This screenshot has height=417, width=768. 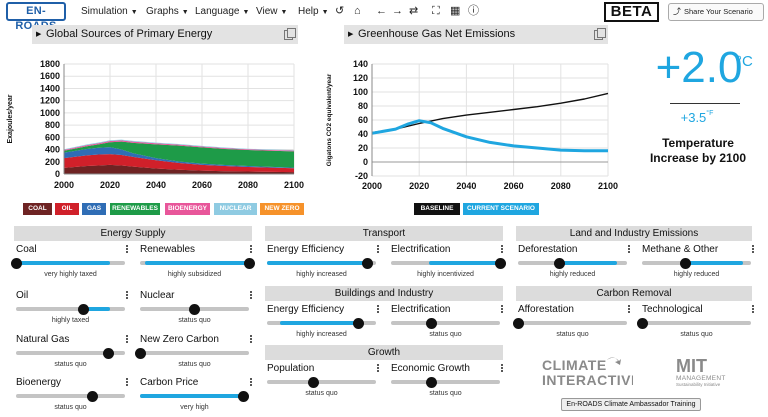 I want to click on slider-fill, so click(x=96, y=309).